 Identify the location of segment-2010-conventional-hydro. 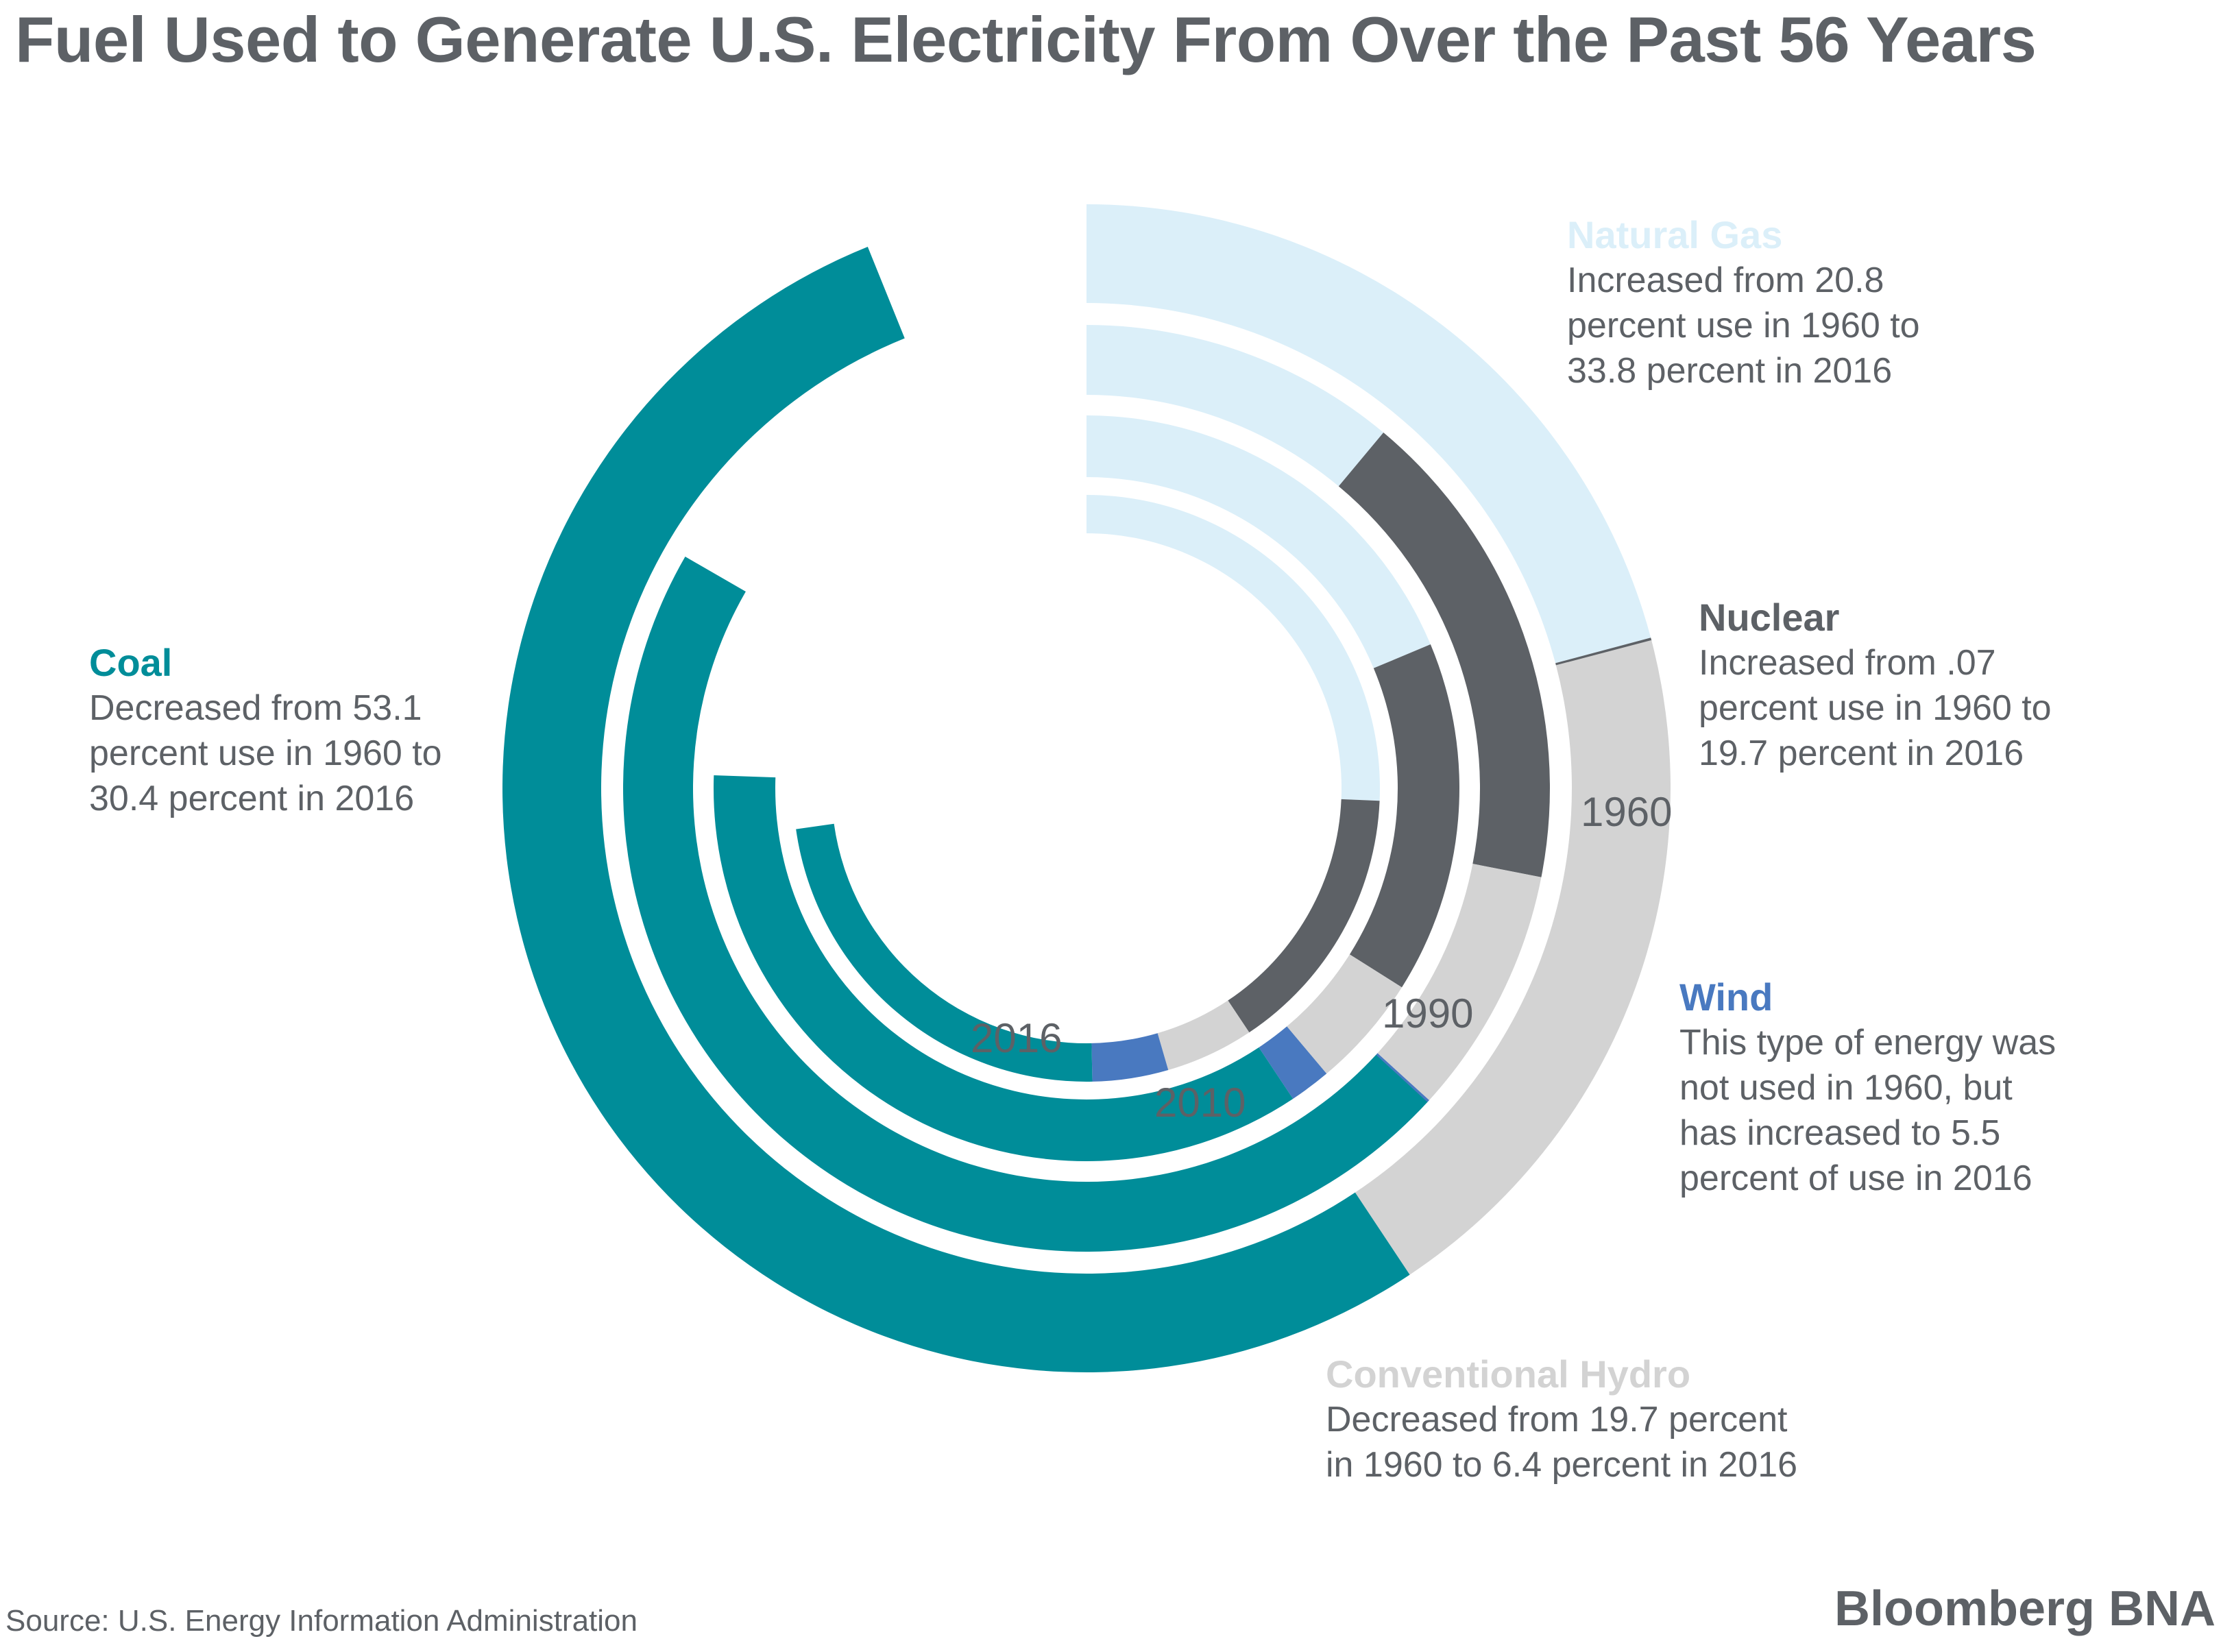
(1345, 1014).